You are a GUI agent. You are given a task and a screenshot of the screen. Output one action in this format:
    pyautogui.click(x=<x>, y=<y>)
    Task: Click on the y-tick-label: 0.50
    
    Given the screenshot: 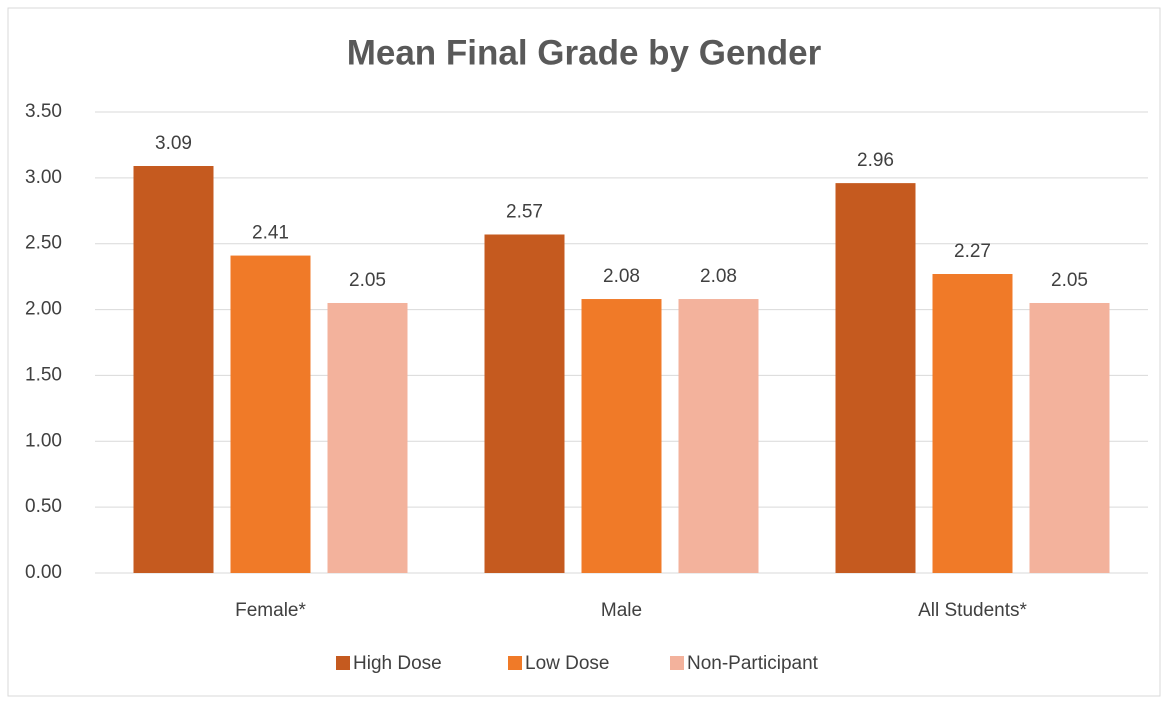 What is the action you would take?
    pyautogui.click(x=43, y=506)
    